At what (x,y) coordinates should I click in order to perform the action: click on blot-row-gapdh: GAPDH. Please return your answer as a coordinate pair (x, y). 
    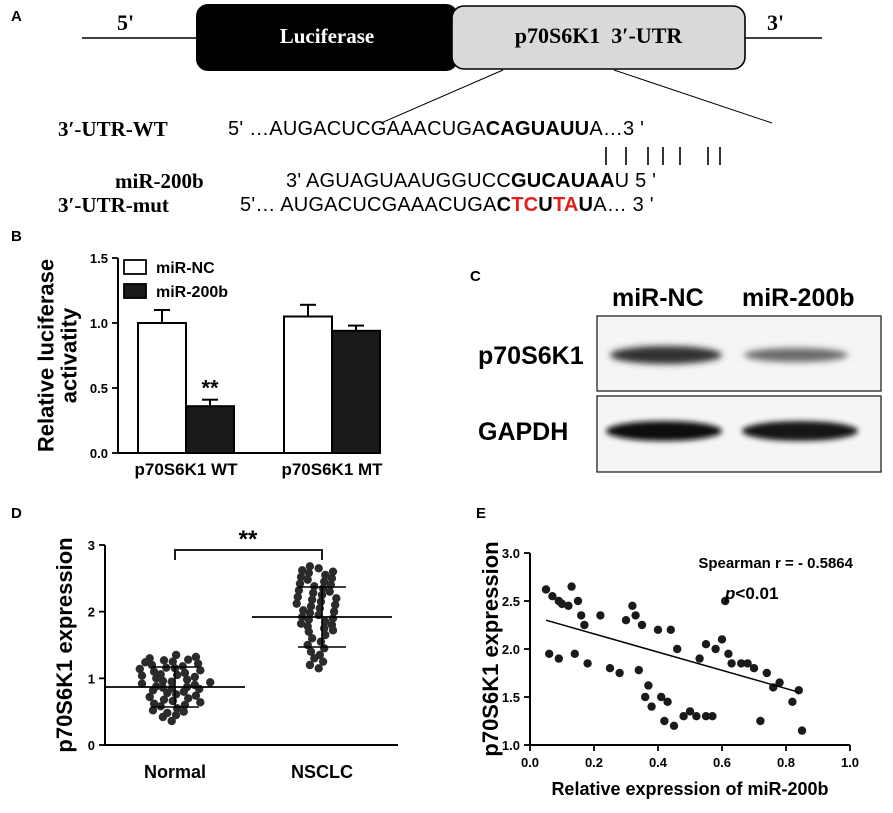
    Looking at the image, I should click on (523, 432).